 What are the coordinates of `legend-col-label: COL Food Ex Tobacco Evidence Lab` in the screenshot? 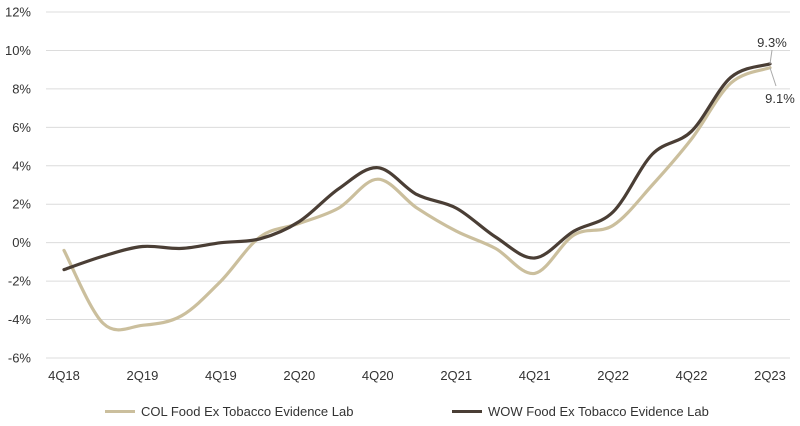 It's located at (247, 411).